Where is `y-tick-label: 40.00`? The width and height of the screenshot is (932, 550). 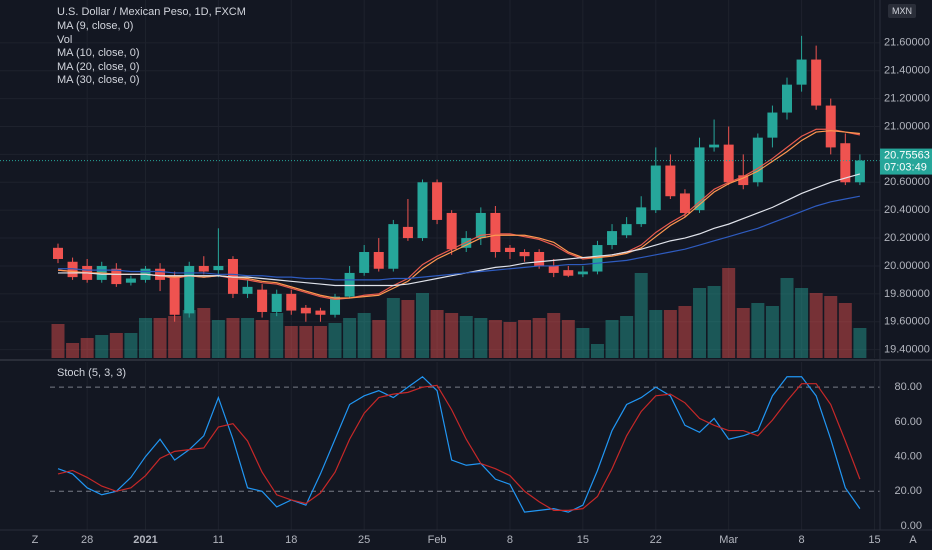 y-tick-label: 40.00 is located at coordinates (908, 456).